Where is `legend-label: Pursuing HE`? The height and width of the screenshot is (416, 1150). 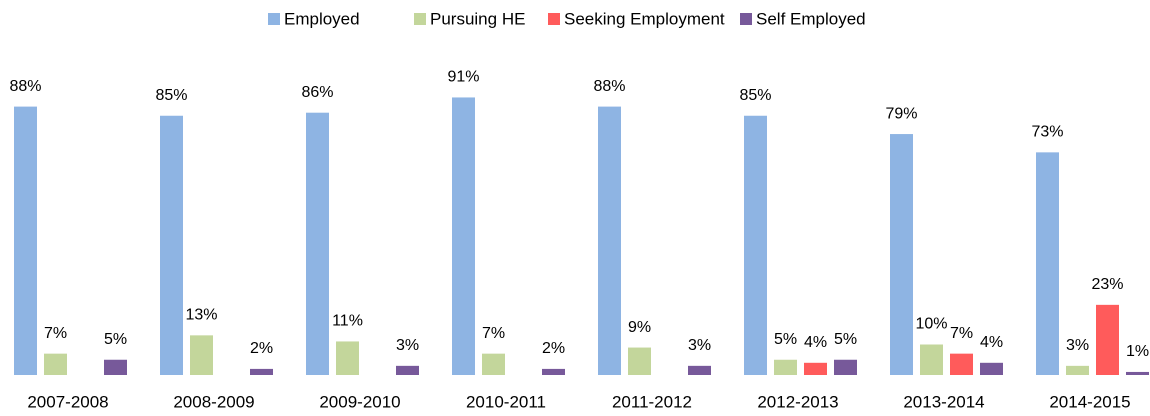 legend-label: Pursuing HE is located at coordinates (477, 18).